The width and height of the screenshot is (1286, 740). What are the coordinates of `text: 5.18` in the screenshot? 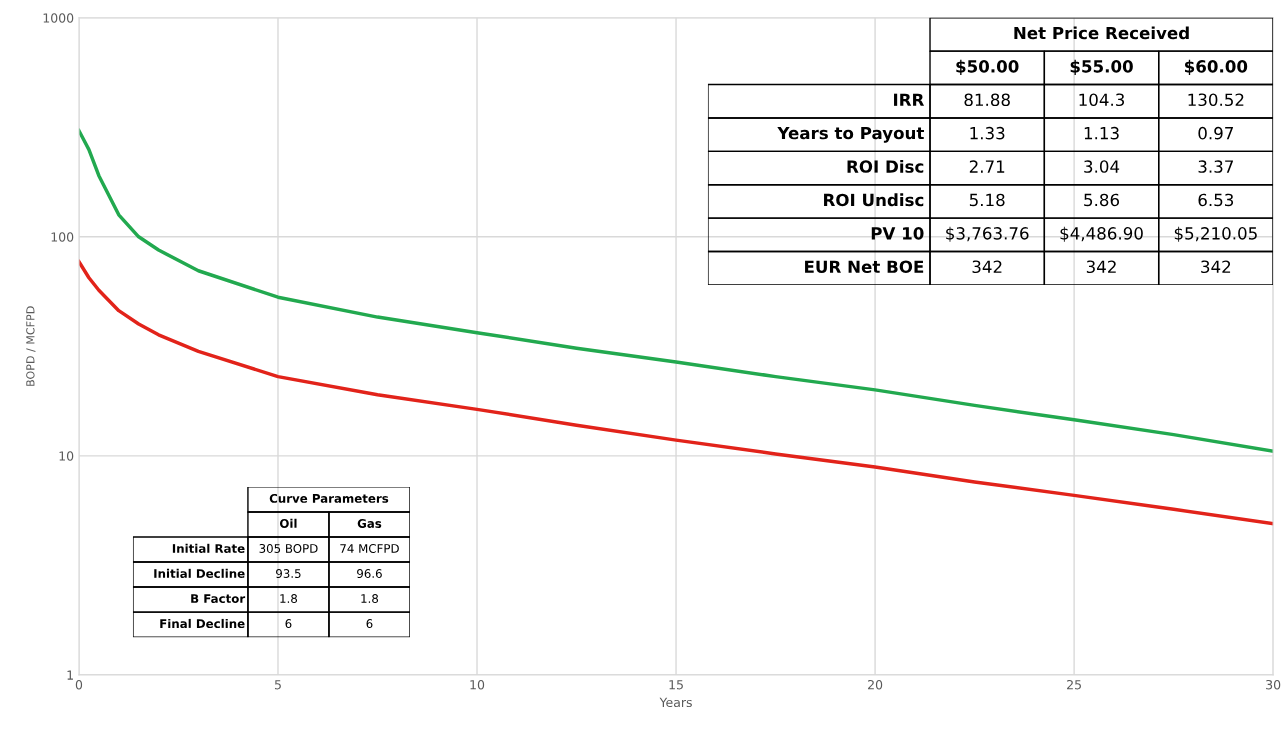 It's located at (987, 200).